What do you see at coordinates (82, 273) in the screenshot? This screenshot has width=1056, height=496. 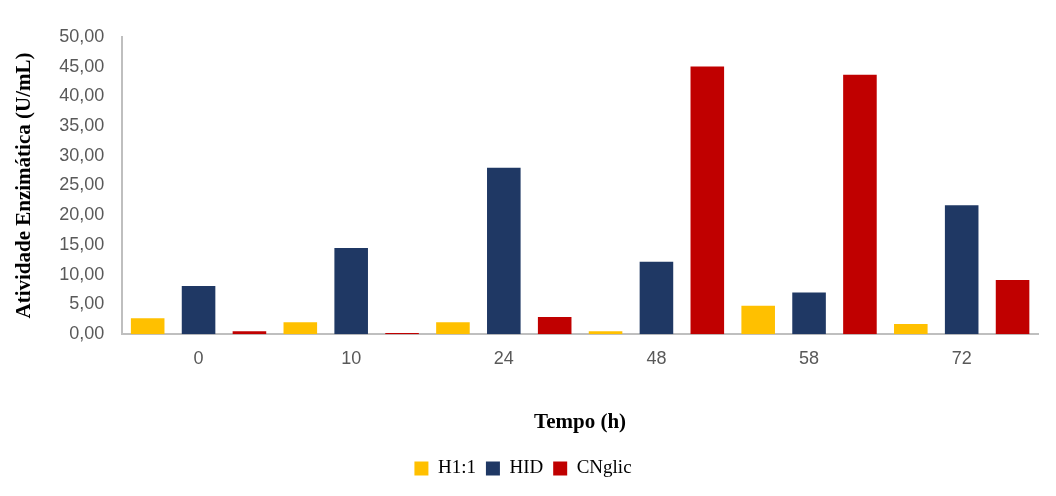 I see `y-tick-label: 10,00` at bounding box center [82, 273].